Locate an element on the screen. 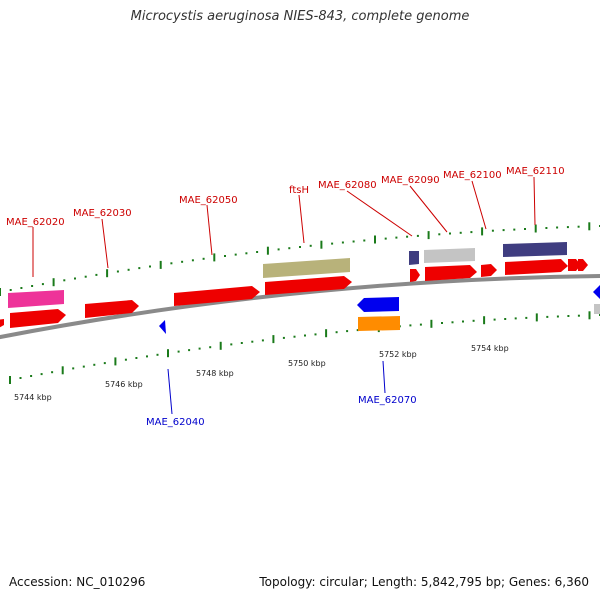 The image size is (600, 600). gene-label: MAE_62110 is located at coordinates (535, 171).